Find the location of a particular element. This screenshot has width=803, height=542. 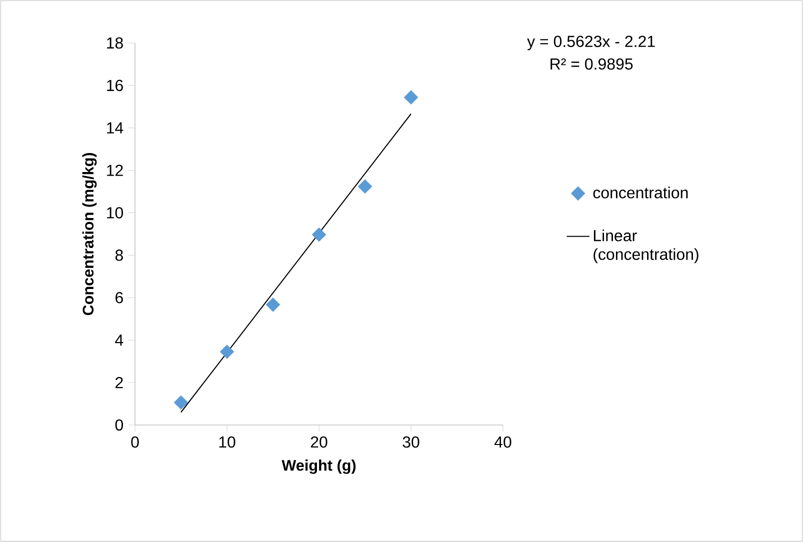

y-tick-label: 18 is located at coordinates (115, 43).